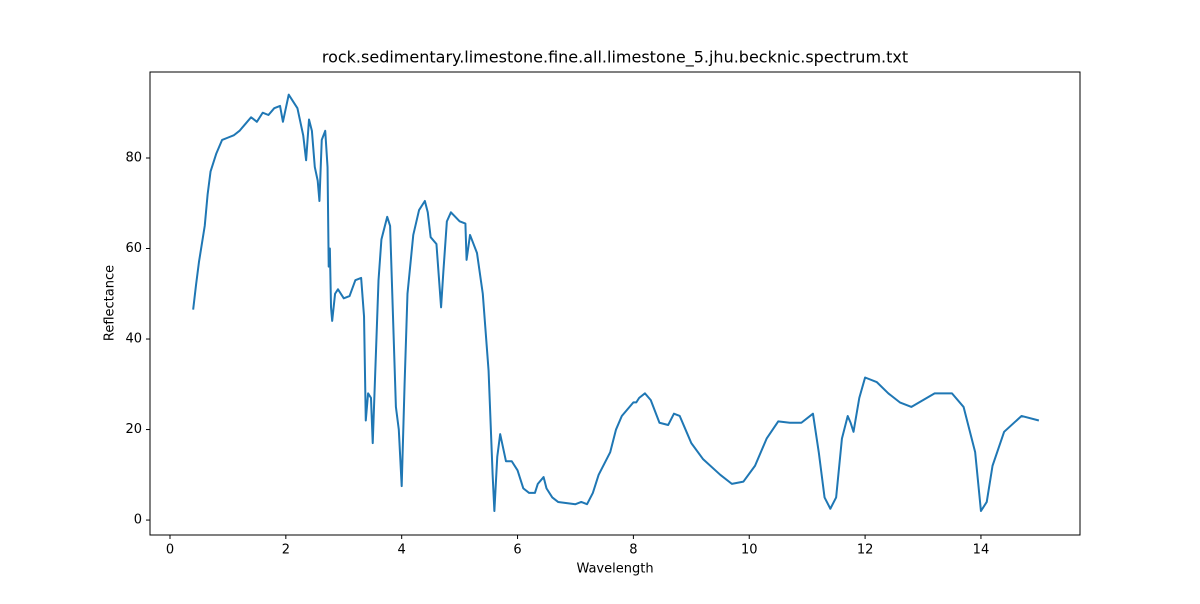 The width and height of the screenshot is (1200, 604). I want to click on y-axis-label: Reflectance, so click(110, 303).